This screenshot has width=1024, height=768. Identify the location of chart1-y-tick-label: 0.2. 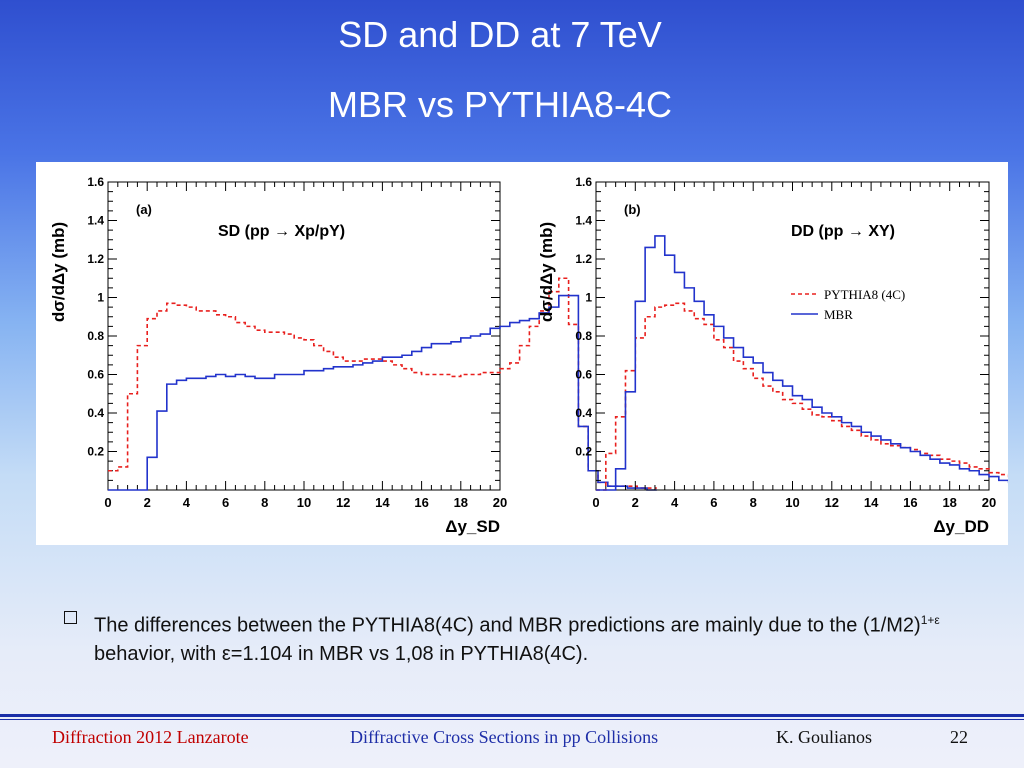
(95, 452).